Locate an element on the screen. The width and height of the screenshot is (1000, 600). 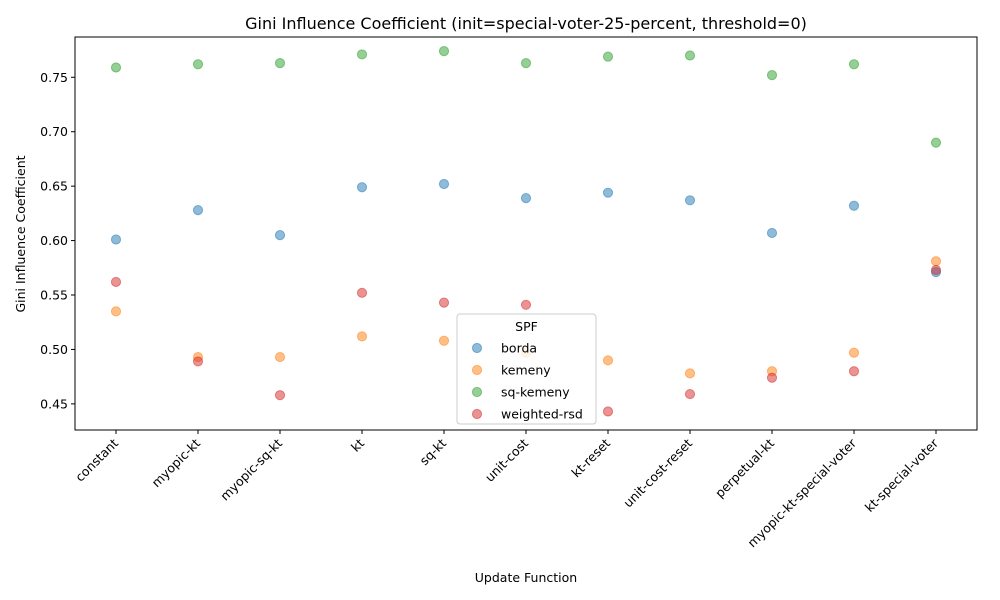
data-point-weighted-rsd-perpetual-kt is located at coordinates (772, 377).